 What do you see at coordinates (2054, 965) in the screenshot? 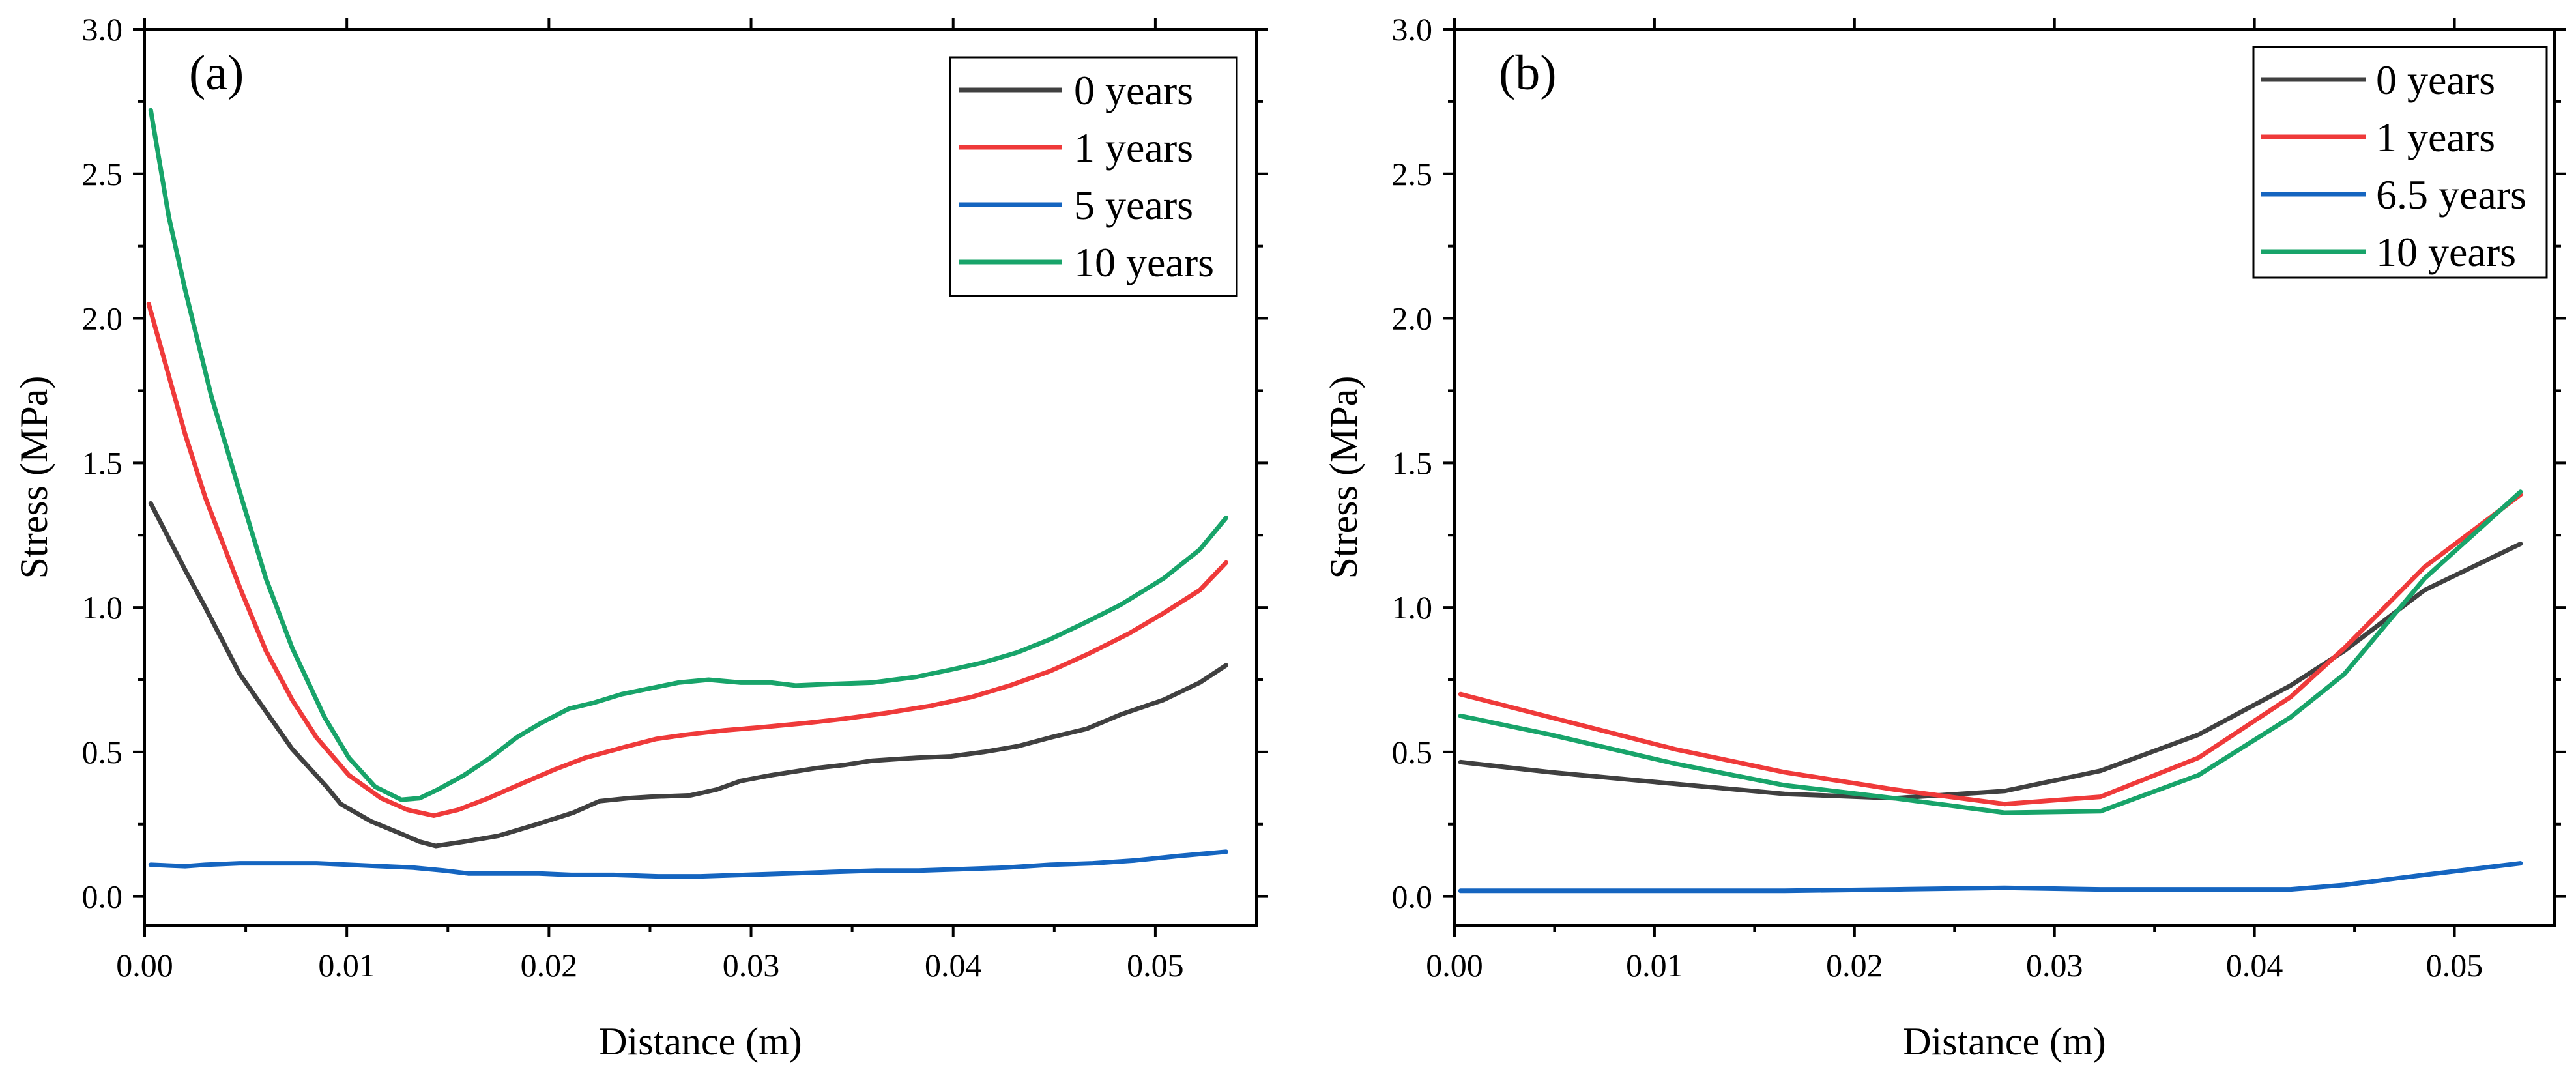
I see `panel-b-x-tick-label: 0.03` at bounding box center [2054, 965].